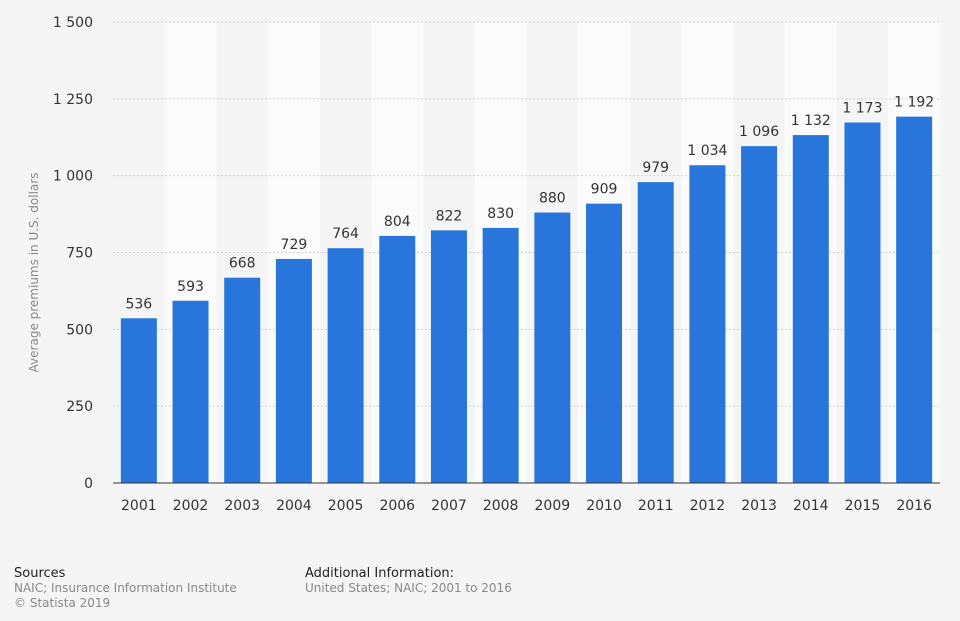  I want to click on x-tick-label: 2013, so click(759, 506).